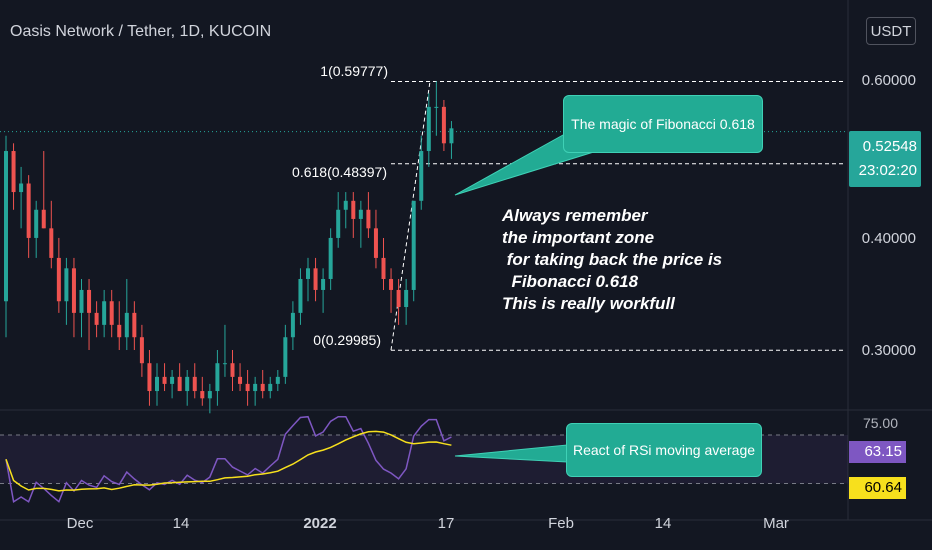  What do you see at coordinates (410, 216) in the screenshot?
I see `fib-trend-line` at bounding box center [410, 216].